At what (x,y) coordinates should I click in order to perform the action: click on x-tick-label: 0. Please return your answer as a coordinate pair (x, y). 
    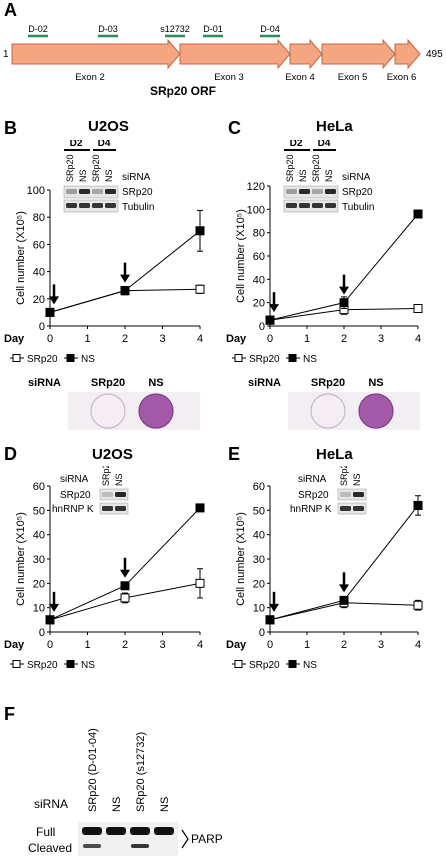
    Looking at the image, I should click on (270, 339).